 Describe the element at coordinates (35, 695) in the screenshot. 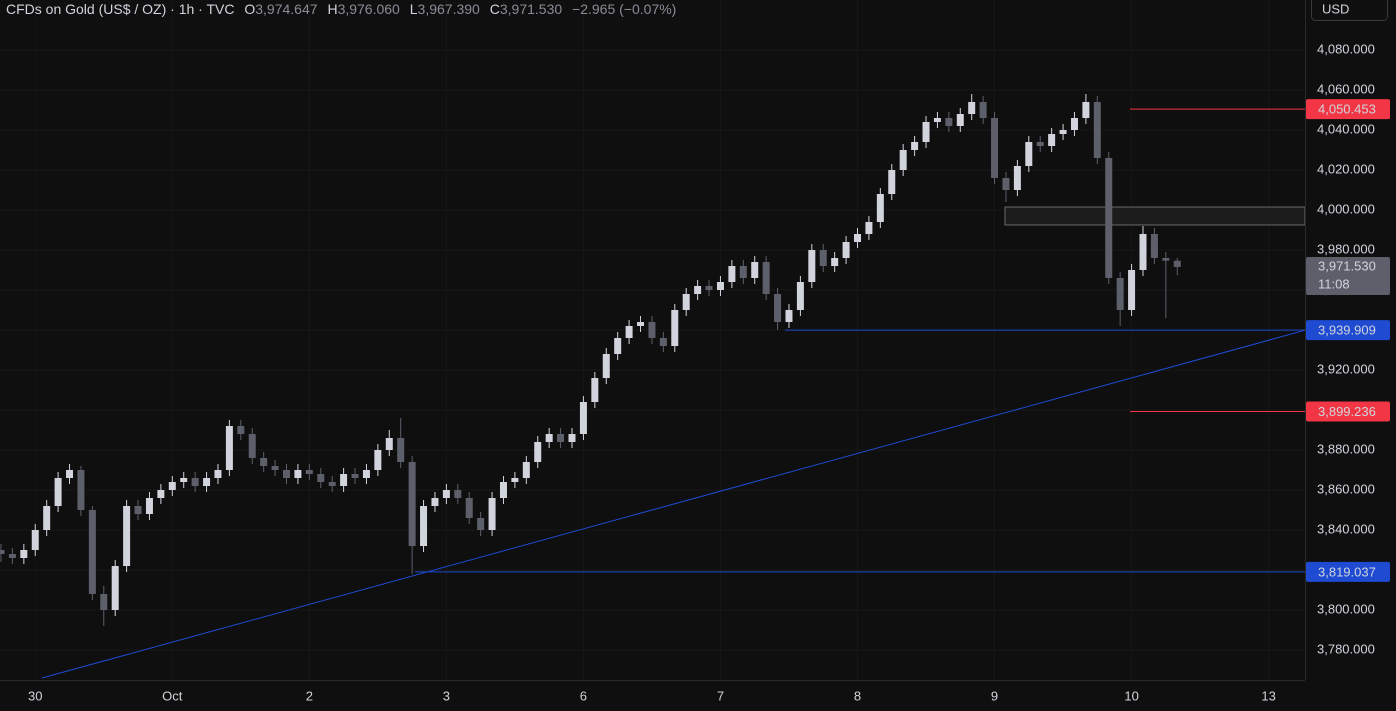

I see `x-tick-label: 30` at that location.